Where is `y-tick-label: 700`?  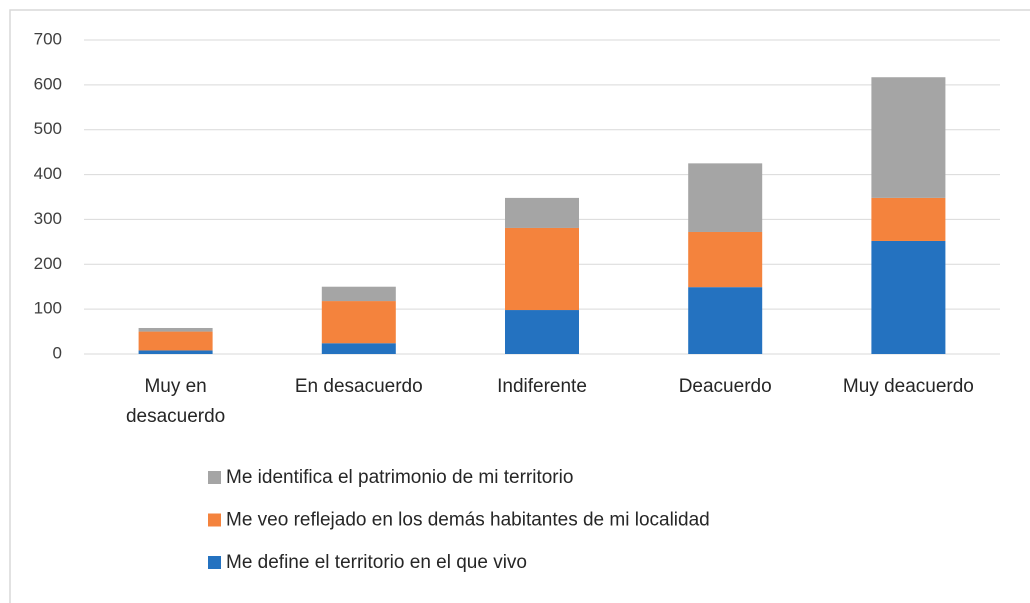 y-tick-label: 700 is located at coordinates (48, 38).